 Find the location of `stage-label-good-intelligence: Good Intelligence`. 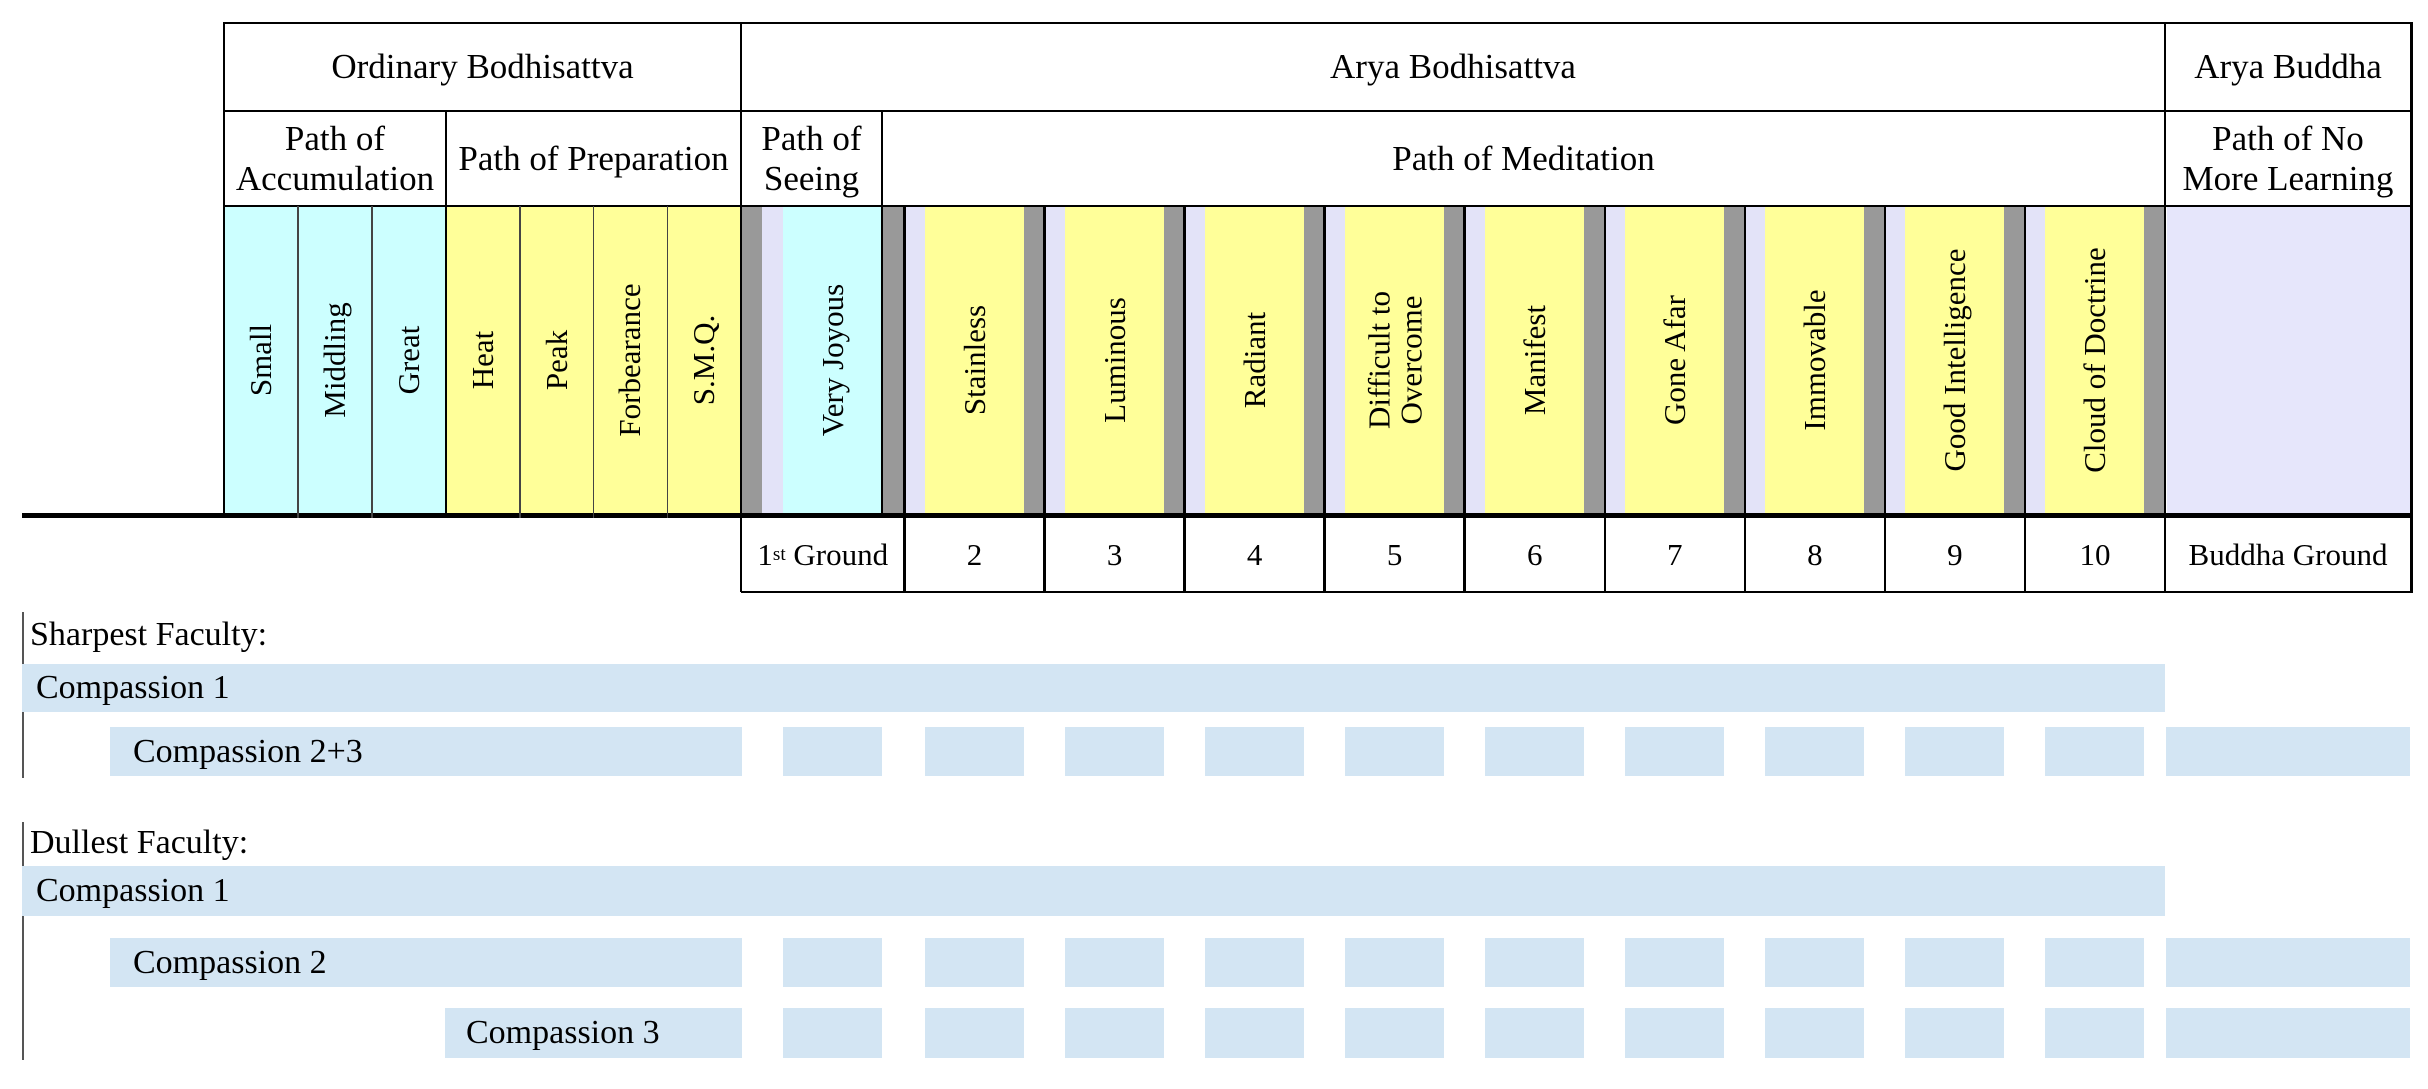

stage-label-good-intelligence: Good Intelligence is located at coordinates (1955, 360).